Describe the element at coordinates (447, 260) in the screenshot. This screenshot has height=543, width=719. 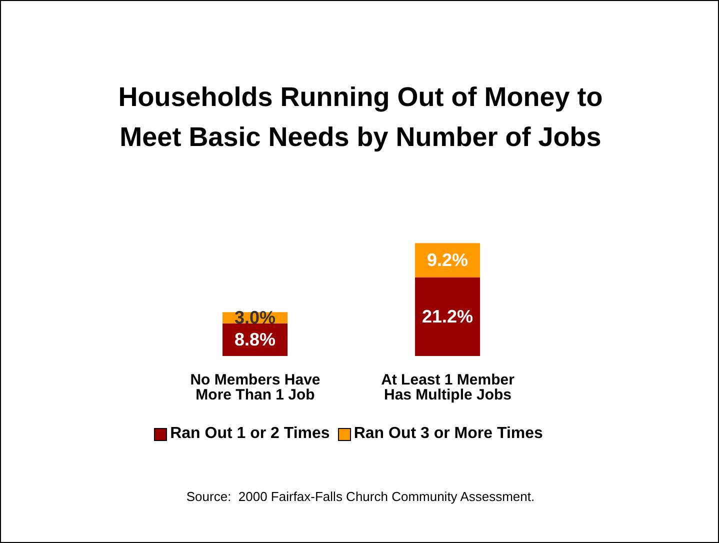
I see `data-label: 9.2%` at that location.